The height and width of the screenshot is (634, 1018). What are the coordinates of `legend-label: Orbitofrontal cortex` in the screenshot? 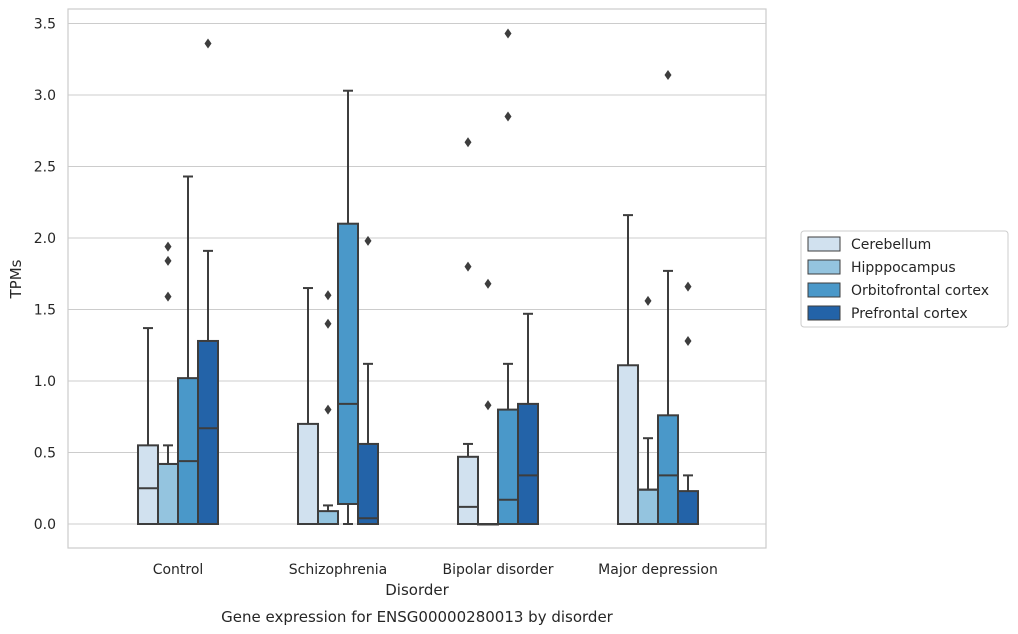 It's located at (920, 291).